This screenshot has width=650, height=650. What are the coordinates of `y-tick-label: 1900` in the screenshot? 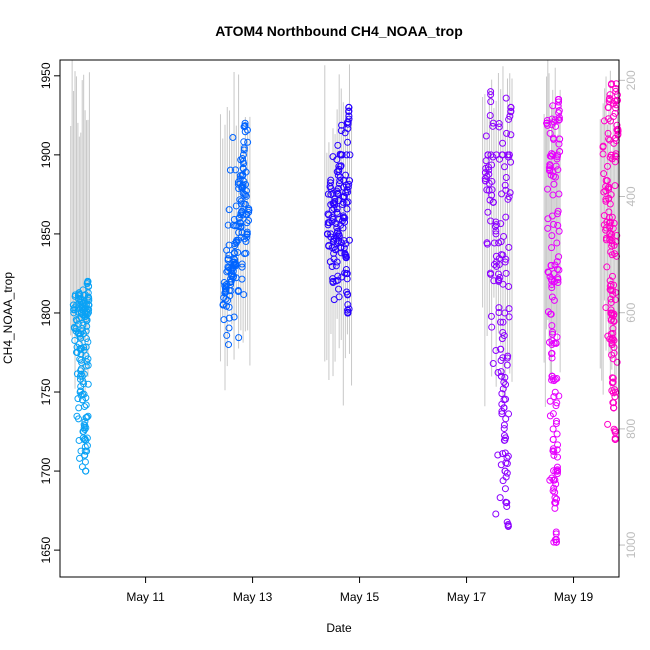 It's located at (46, 154).